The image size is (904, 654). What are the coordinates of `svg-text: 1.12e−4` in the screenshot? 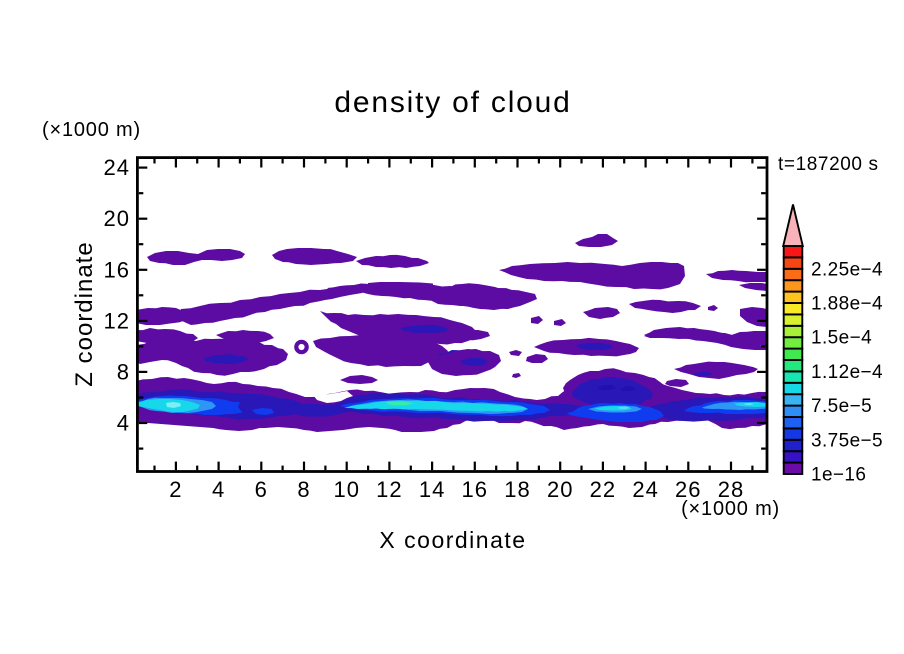 It's located at (847, 372).